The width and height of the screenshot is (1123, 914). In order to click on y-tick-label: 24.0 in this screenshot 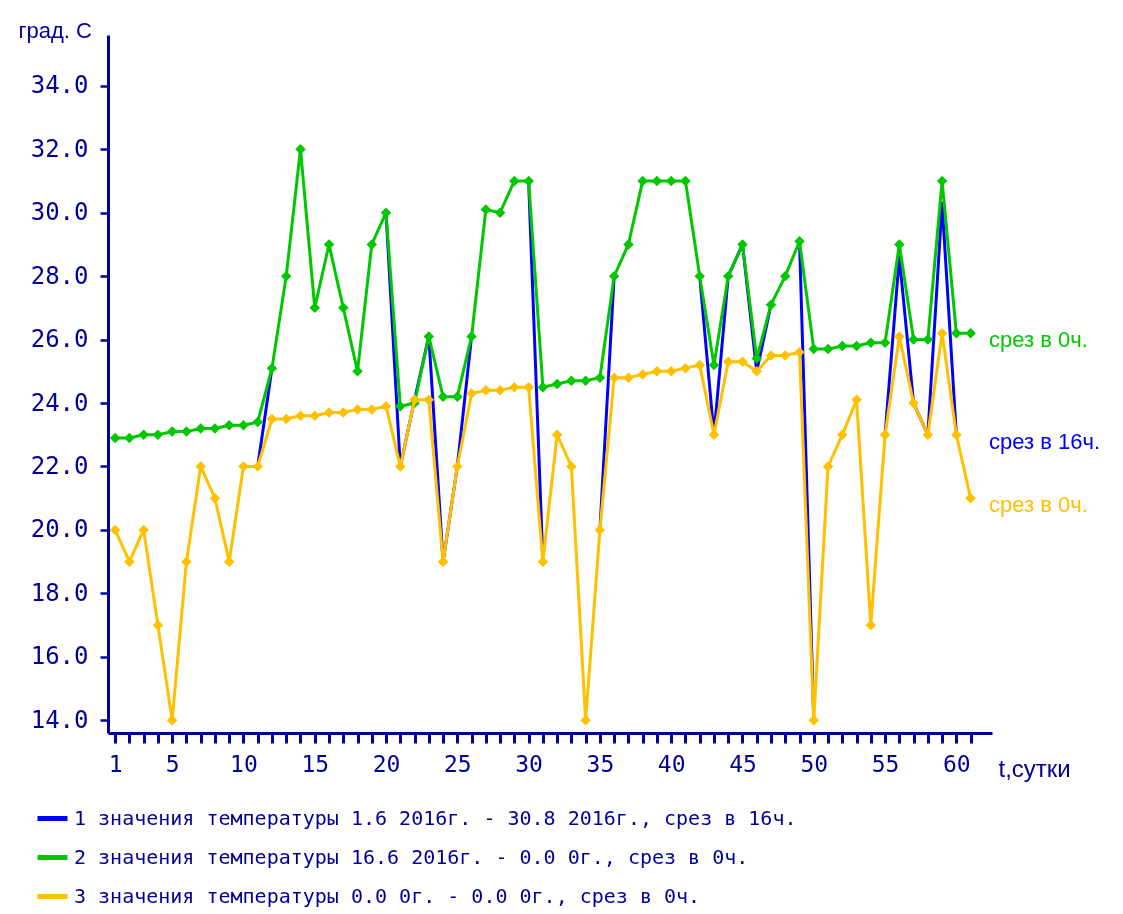, I will do `click(59, 402)`.